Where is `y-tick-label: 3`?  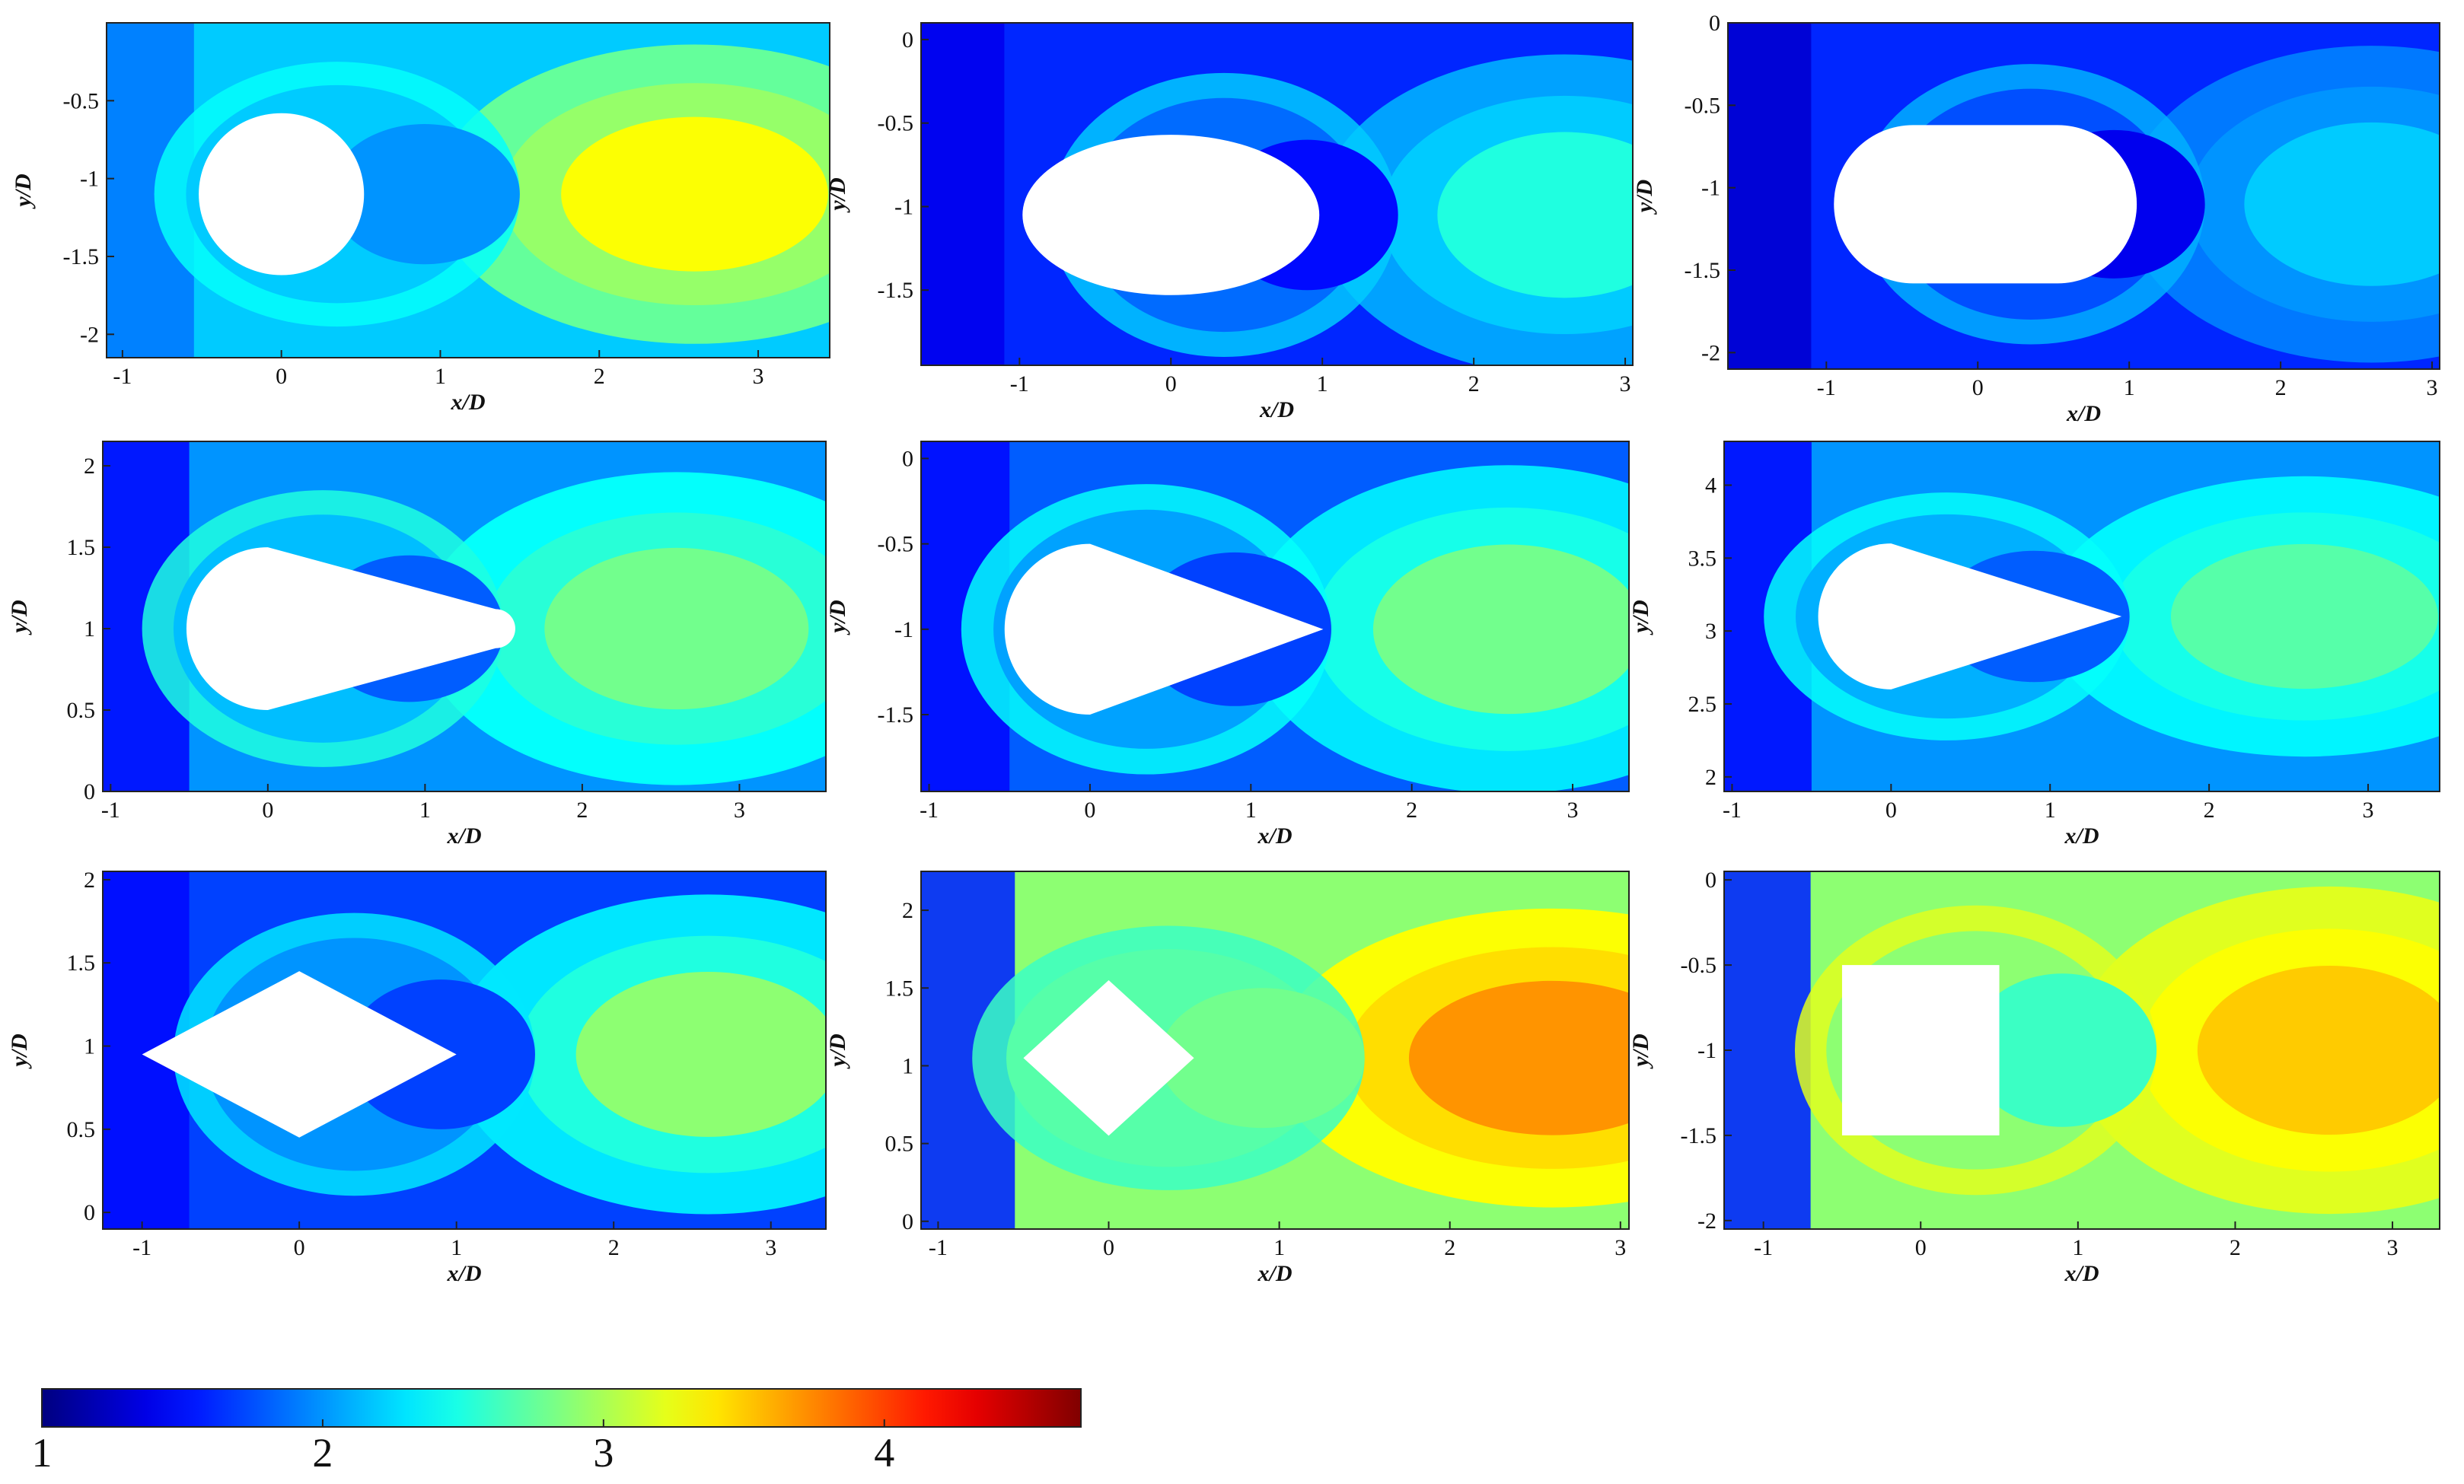
y-tick-label: 3 is located at coordinates (1711, 631).